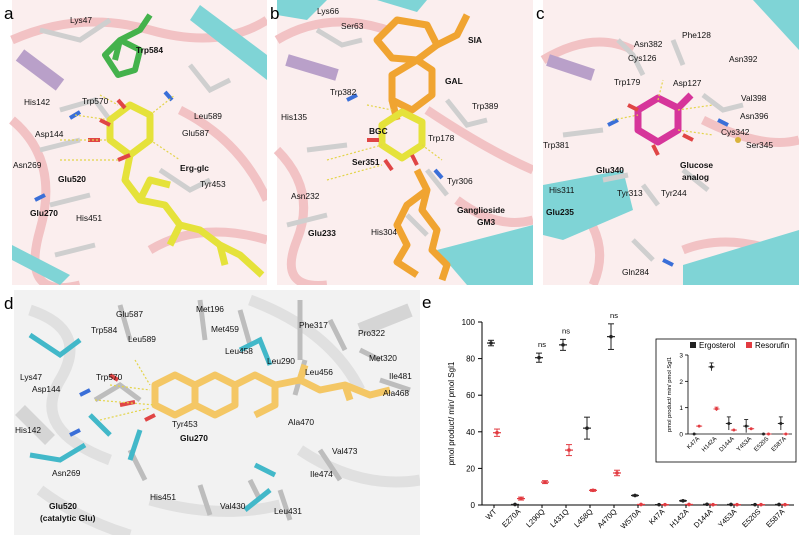  What do you see at coordinates (627, 82) in the screenshot?
I see `residue-label: Trp179` at bounding box center [627, 82].